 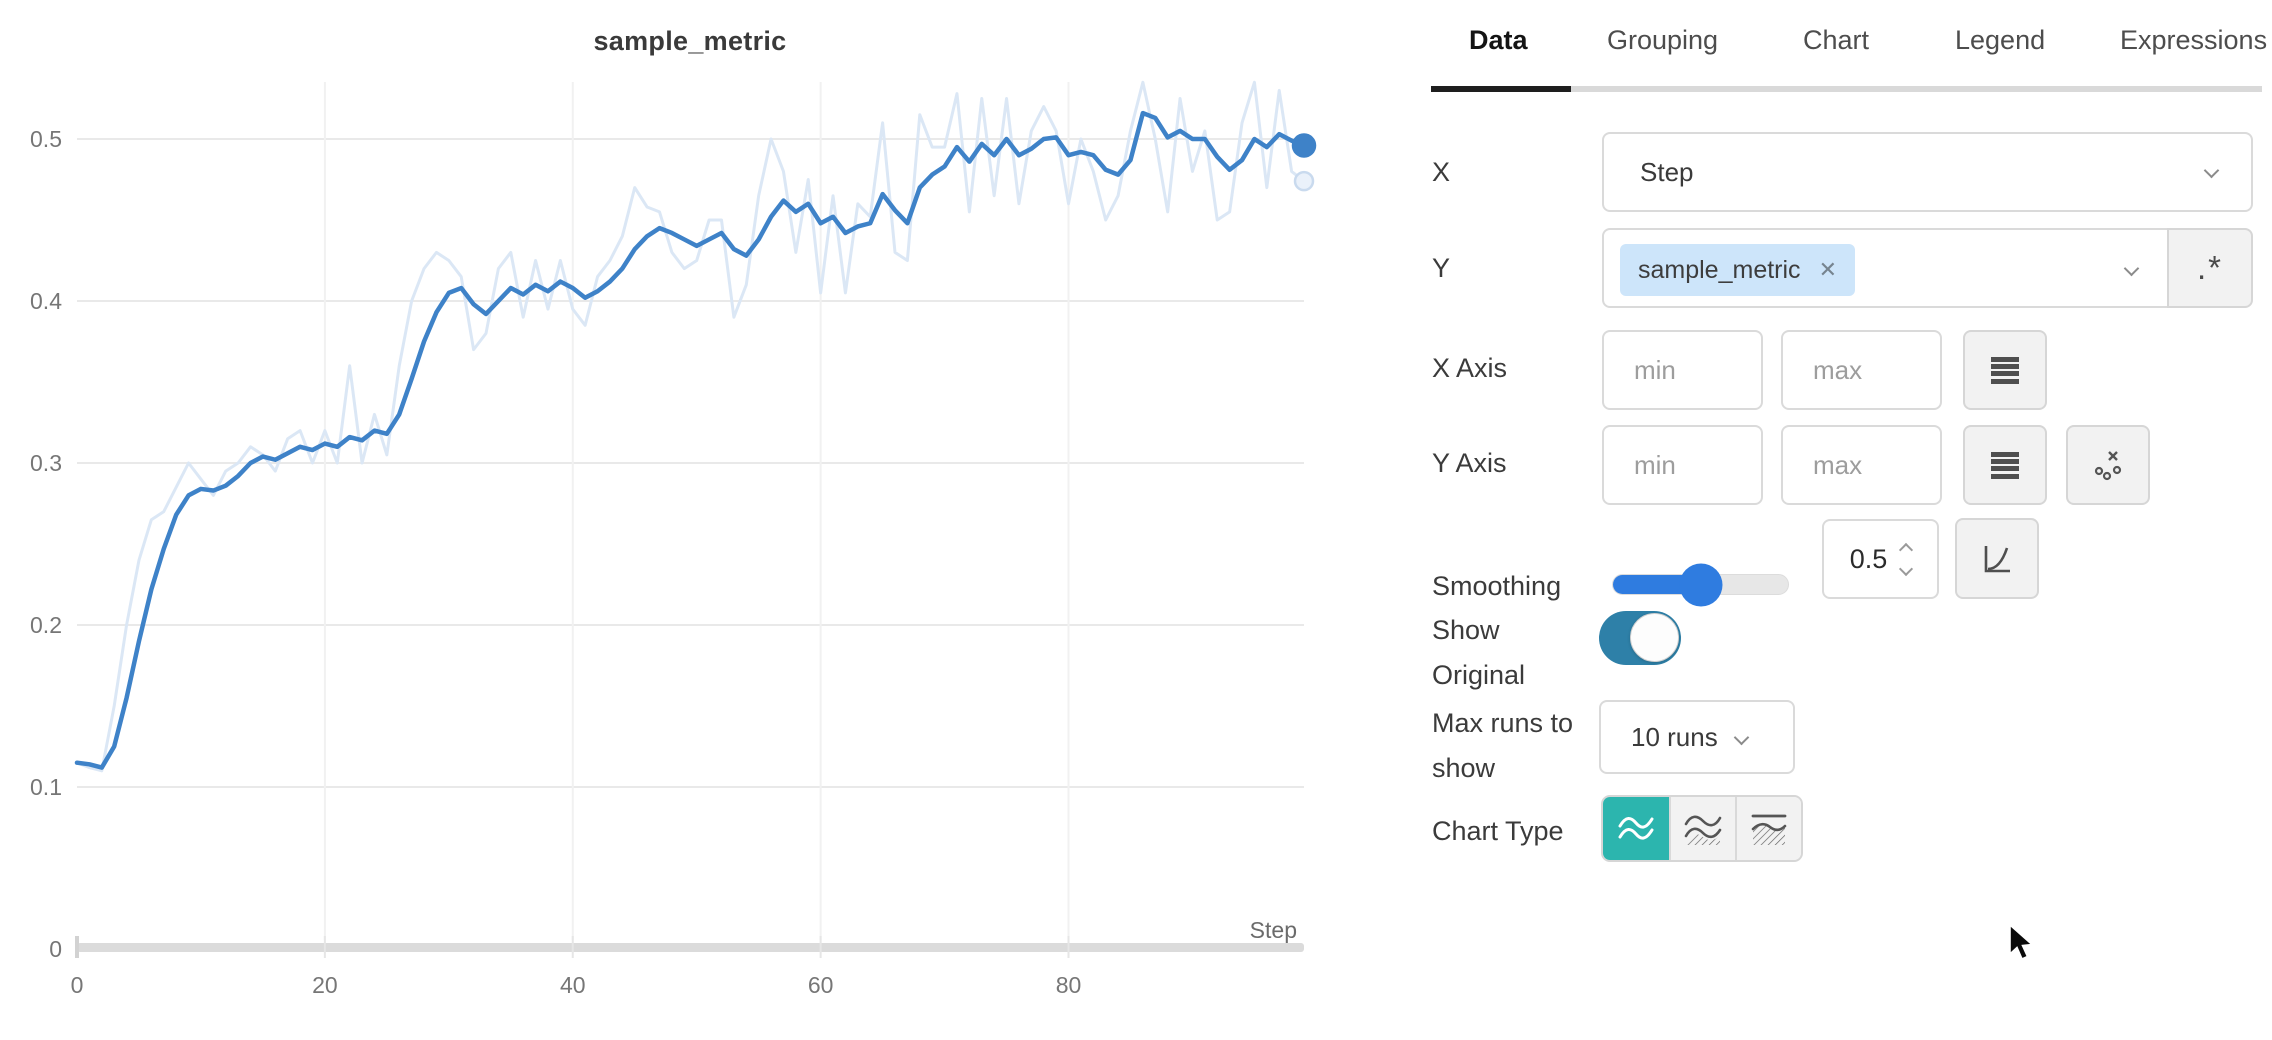 What do you see at coordinates (2194, 40) in the screenshot?
I see `tab-expressions: Expressions` at bounding box center [2194, 40].